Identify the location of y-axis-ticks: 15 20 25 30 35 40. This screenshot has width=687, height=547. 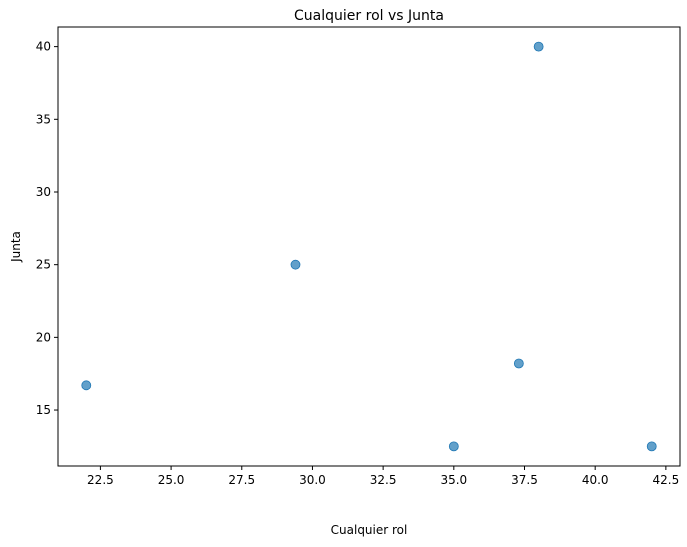
(47, 228).